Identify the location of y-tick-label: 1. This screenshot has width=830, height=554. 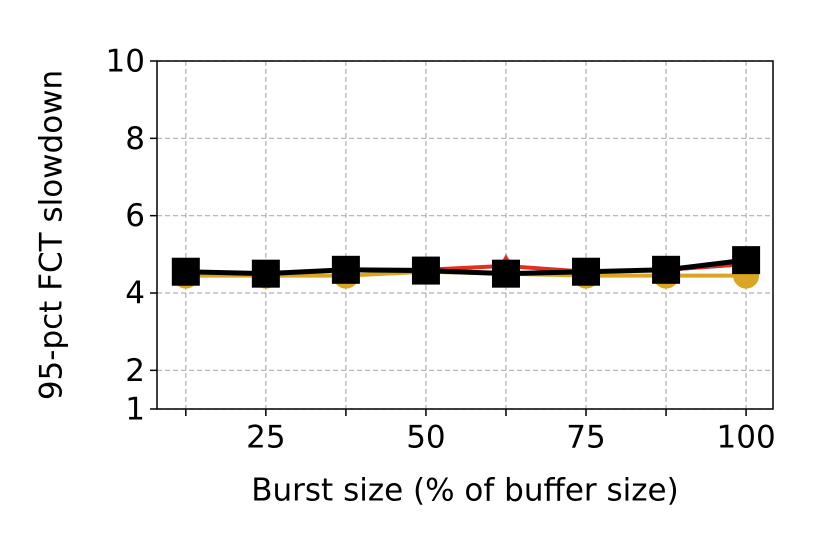
(135, 410).